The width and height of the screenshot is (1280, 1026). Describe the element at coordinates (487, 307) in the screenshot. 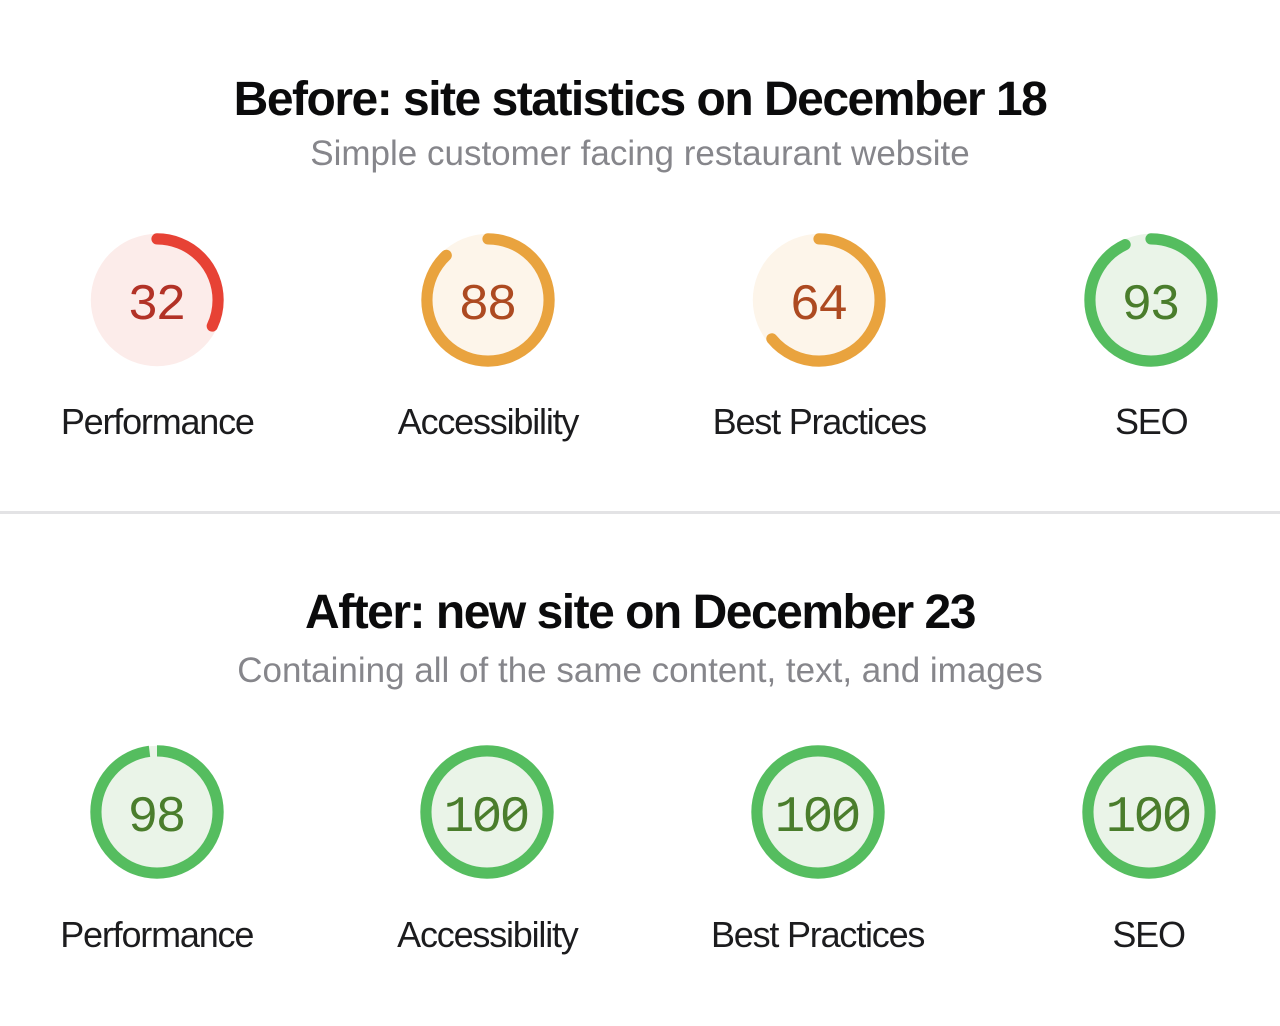

I see `svg-text: 88` at that location.